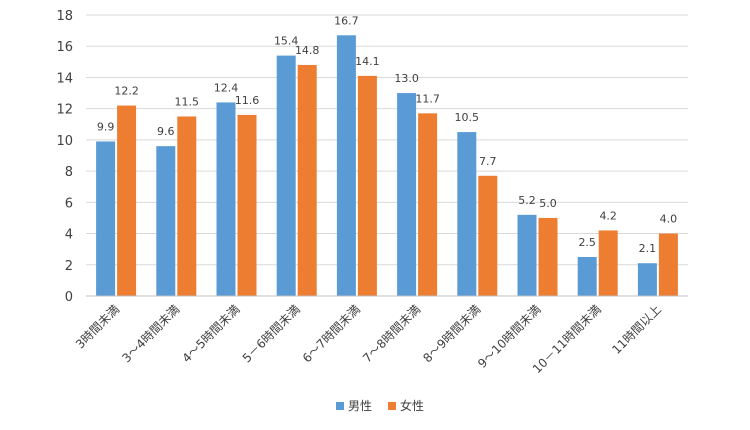 The width and height of the screenshot is (750, 430). I want to click on data-label: 11.5, so click(187, 101).